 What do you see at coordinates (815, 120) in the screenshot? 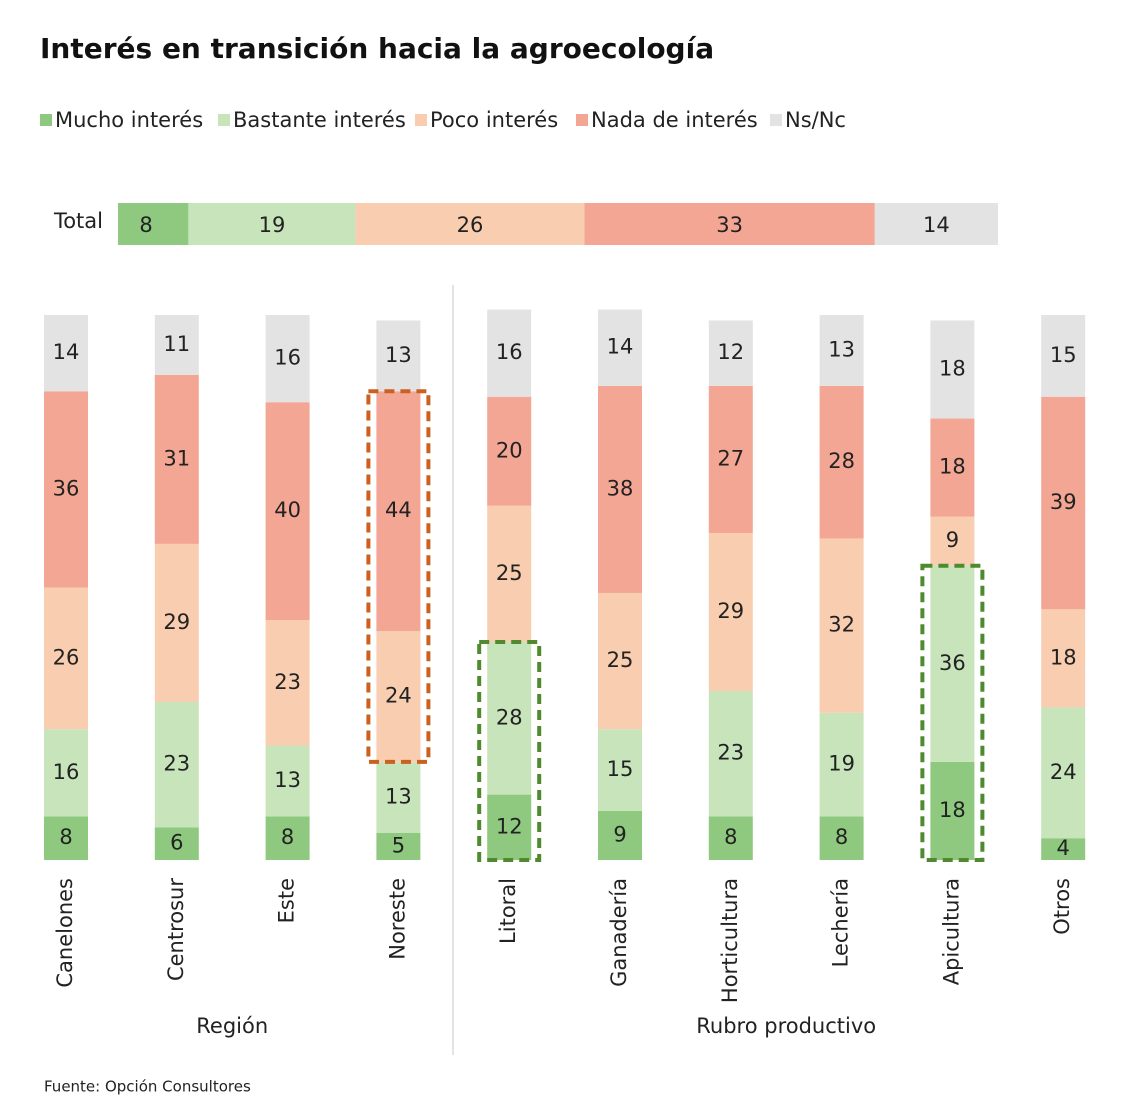
I see `legend-label: Ns/Nc` at bounding box center [815, 120].